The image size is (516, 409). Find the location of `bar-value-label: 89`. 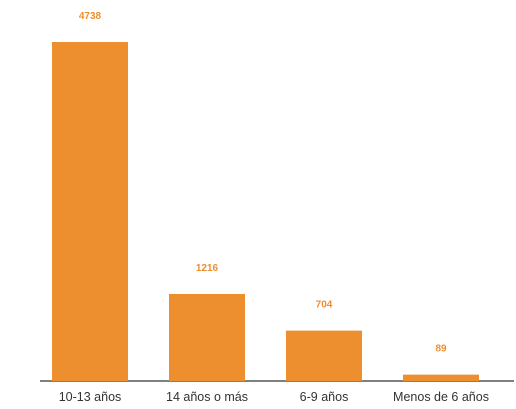

bar-value-label: 89 is located at coordinates (441, 349).